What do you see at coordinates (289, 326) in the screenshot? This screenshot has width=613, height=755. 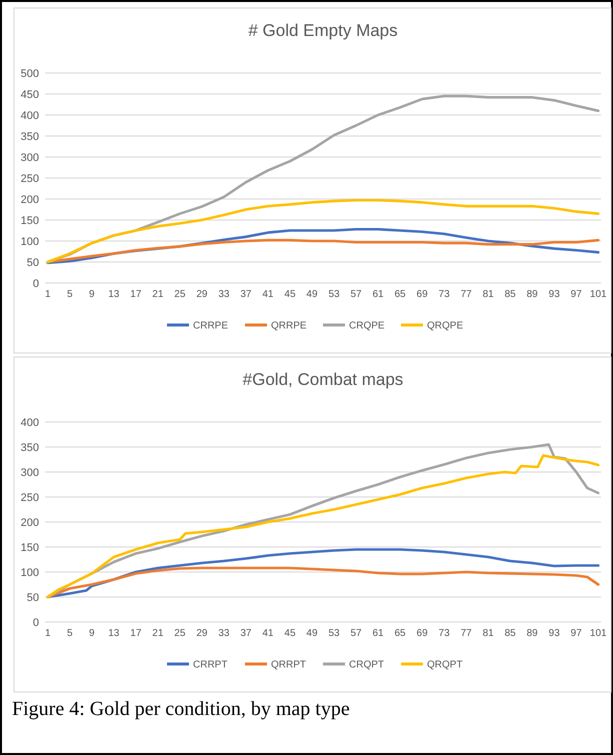 I see `legend-label: QRRPE` at bounding box center [289, 326].